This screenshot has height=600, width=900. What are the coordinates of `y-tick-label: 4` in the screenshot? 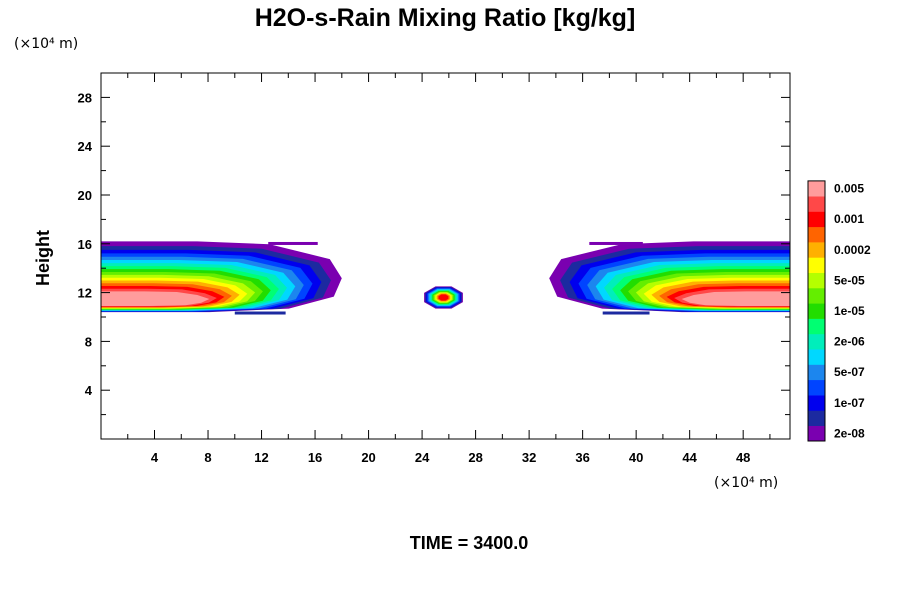 It's located at (89, 390).